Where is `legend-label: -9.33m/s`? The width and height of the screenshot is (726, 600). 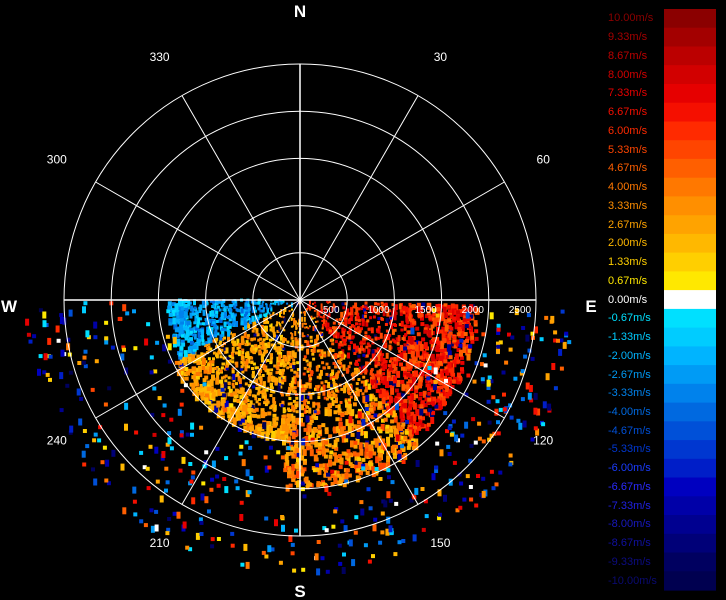
legend-label: -9.33m/s is located at coordinates (629, 561).